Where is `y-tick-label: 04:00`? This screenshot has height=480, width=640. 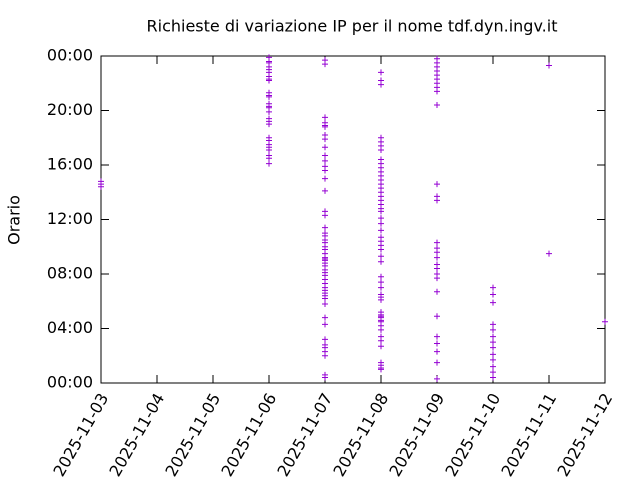
y-tick-label: 04:00 is located at coordinates (70, 327).